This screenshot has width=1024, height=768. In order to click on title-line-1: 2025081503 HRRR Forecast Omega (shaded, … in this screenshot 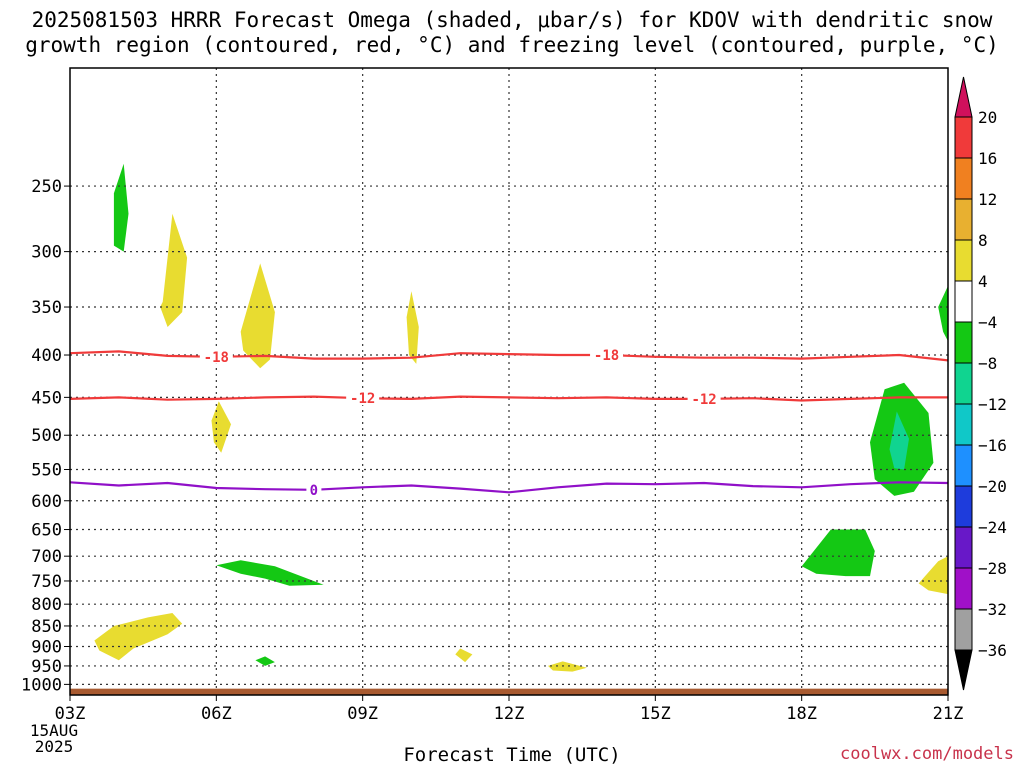, I will do `click(512, 20)`.